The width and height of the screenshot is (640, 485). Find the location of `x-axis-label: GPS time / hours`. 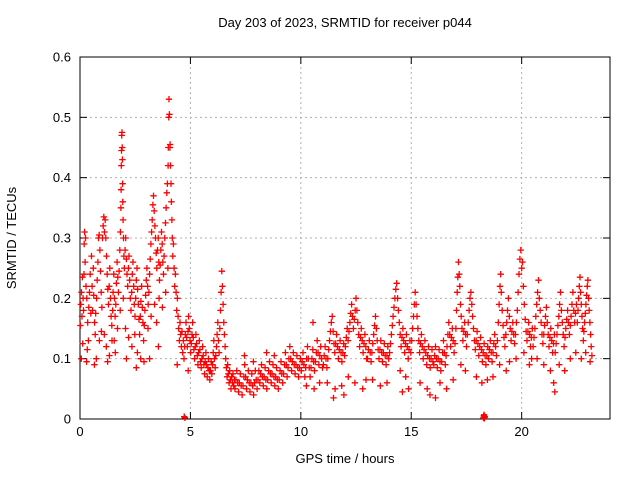

x-axis-label: GPS time / hours is located at coordinates (345, 458).